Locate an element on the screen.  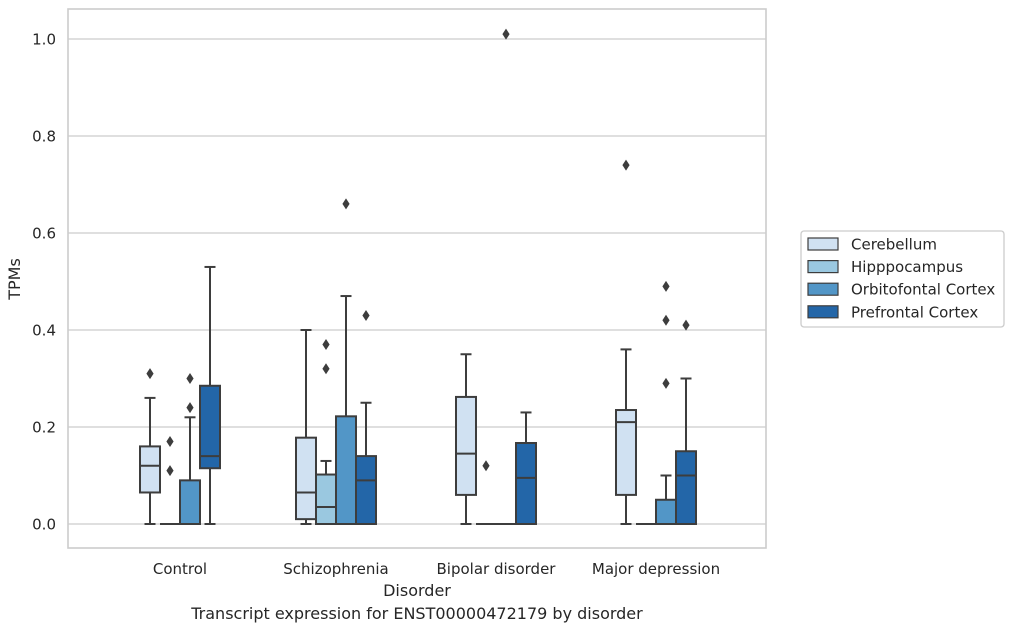
y-axis-label: TPMs is located at coordinates (14, 279).